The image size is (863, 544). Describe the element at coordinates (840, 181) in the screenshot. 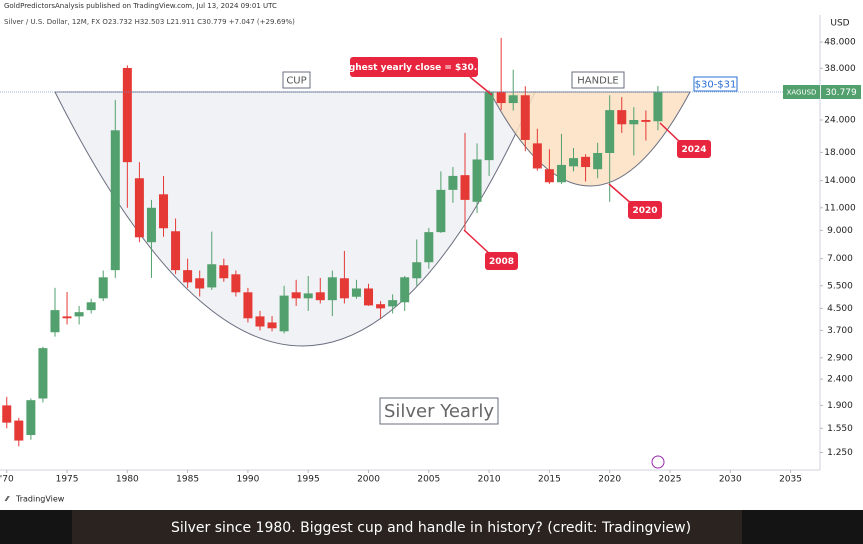

I see `y-tick-label: 14.000` at that location.